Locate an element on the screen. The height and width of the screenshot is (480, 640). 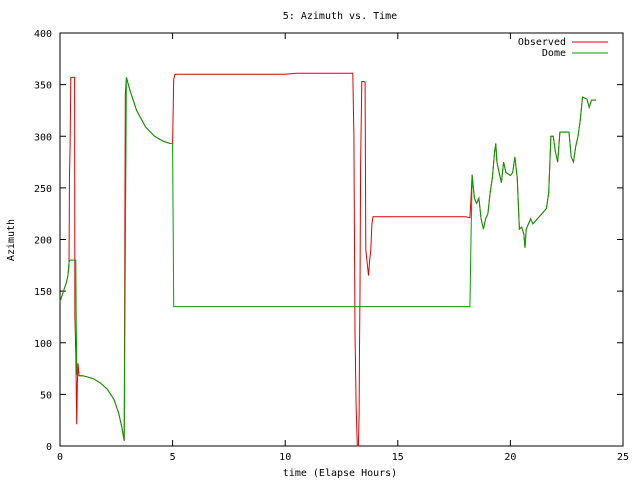
y-tick-label: 50 is located at coordinates (46, 395).